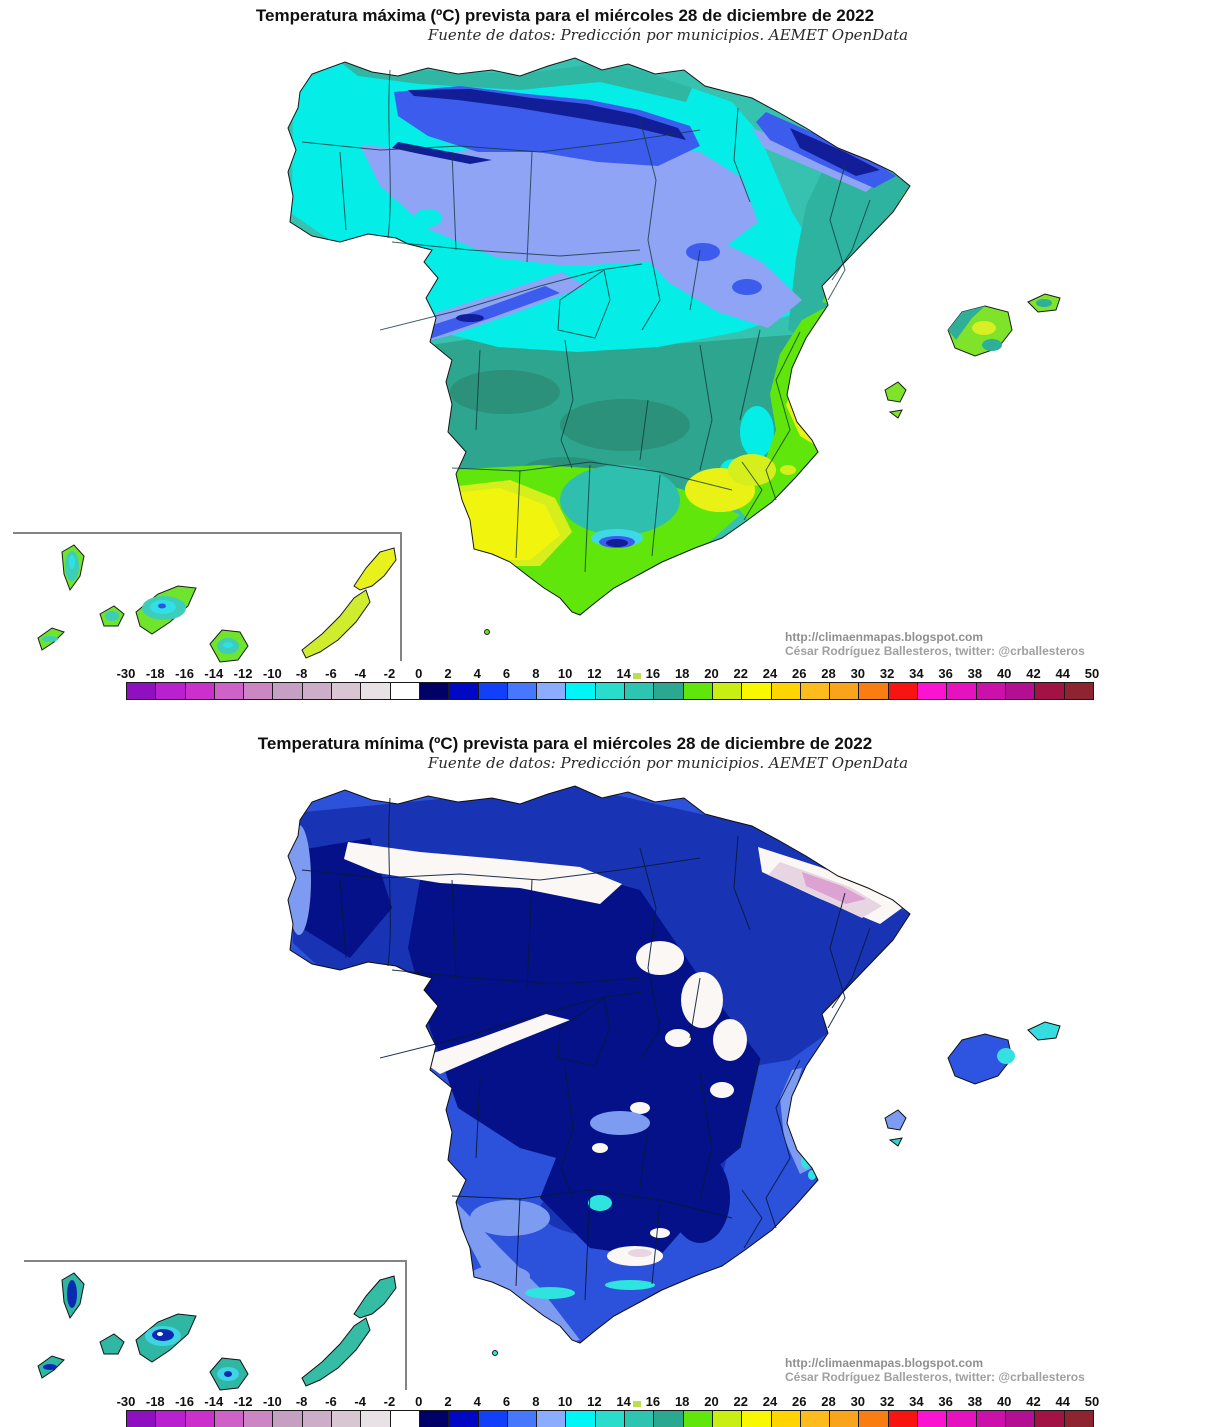 This screenshot has height=1427, width=1220. I want to click on legend-tick-label: -2, so click(389, 1401).